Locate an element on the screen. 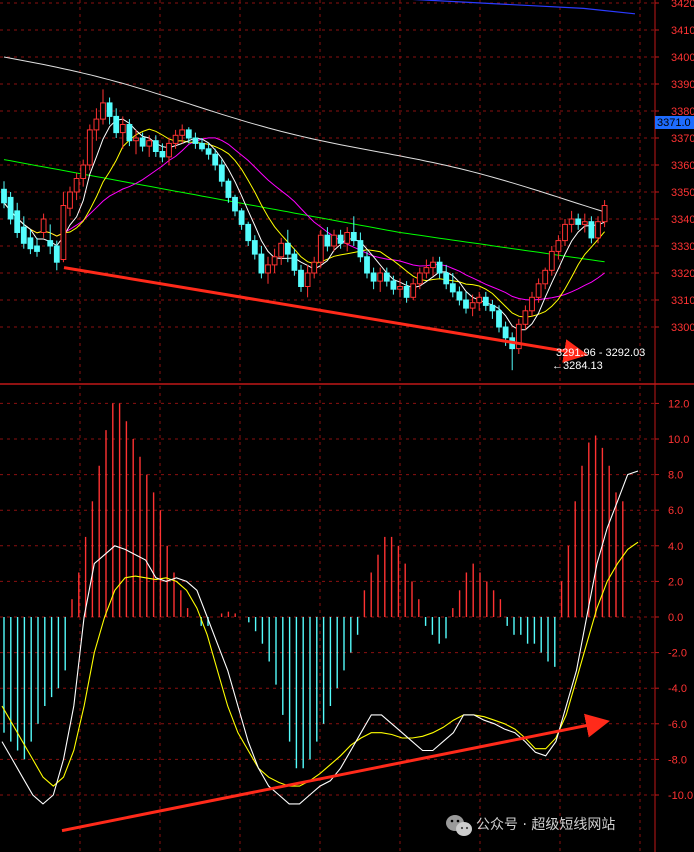  macd-tick-label: 10.0 is located at coordinates (678, 440).